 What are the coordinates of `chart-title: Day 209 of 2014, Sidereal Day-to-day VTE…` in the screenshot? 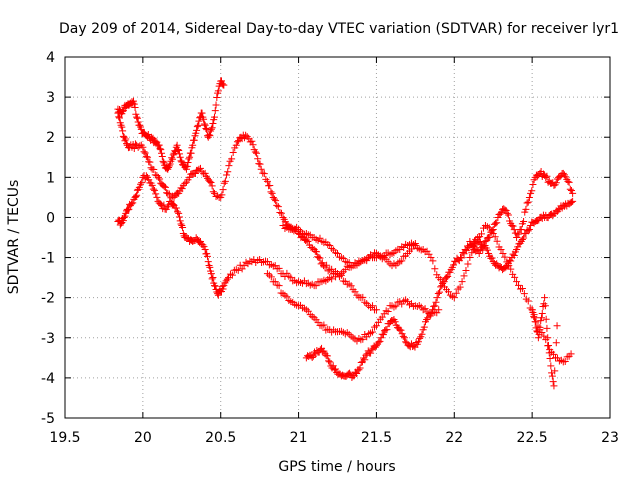 It's located at (339, 29).